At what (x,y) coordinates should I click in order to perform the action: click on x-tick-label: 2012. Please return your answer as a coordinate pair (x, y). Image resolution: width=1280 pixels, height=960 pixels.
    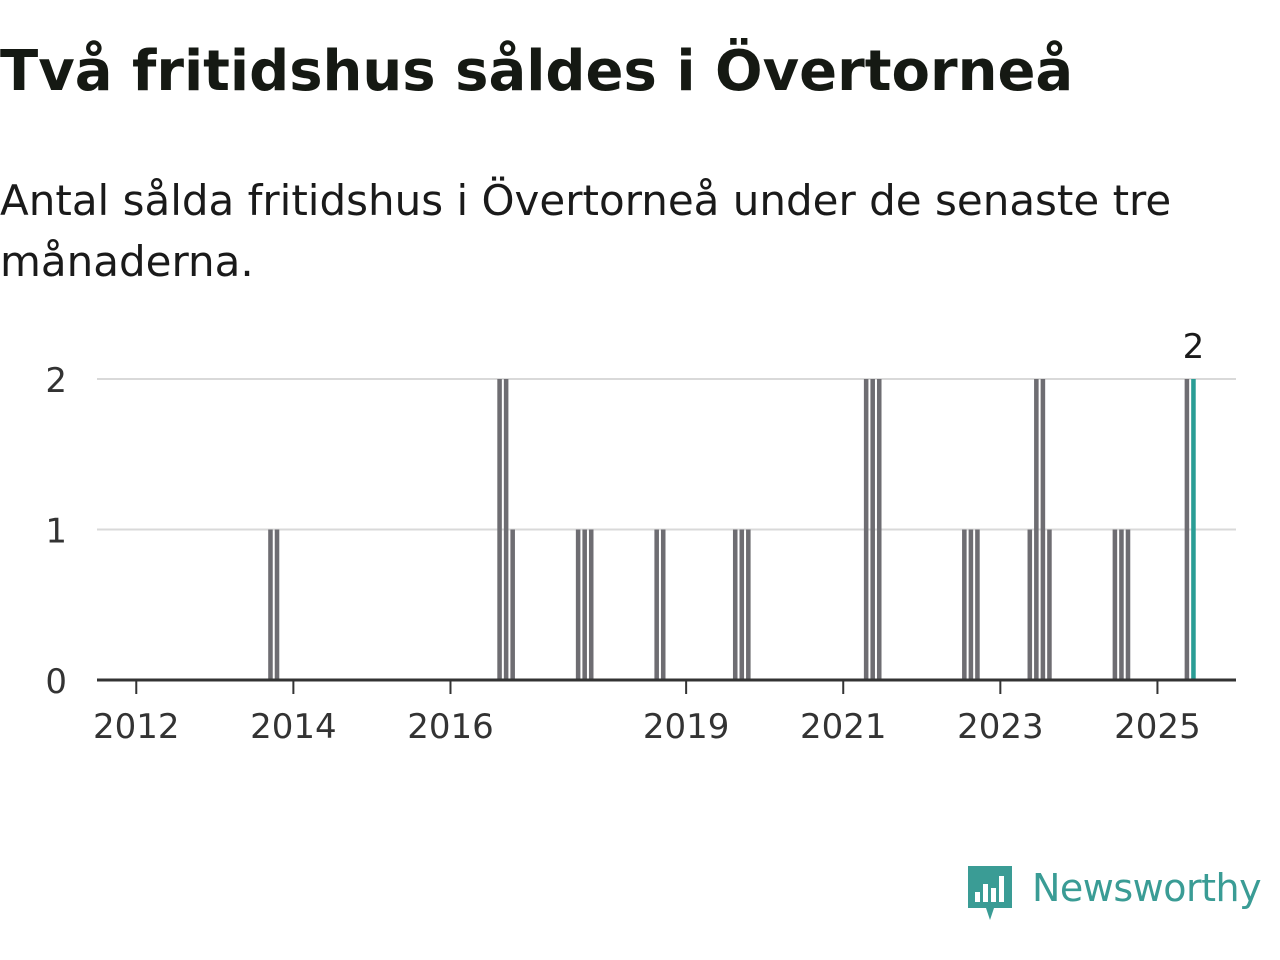
    Looking at the image, I should click on (136, 727).